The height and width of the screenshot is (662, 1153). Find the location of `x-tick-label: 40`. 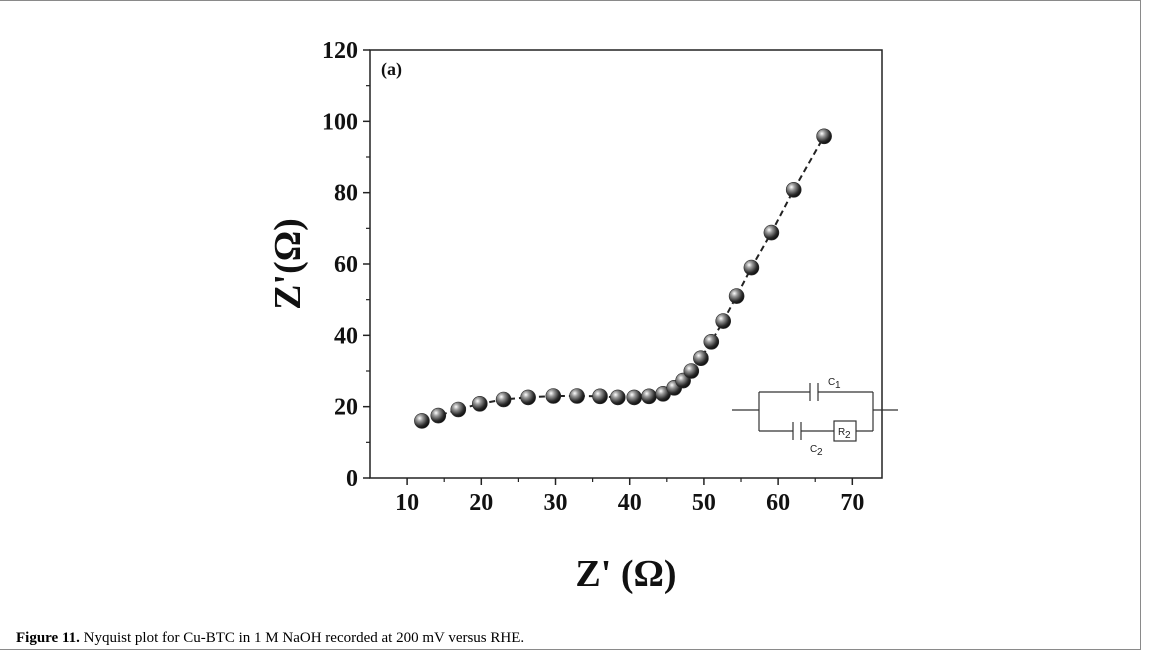

x-tick-label: 40 is located at coordinates (630, 503).